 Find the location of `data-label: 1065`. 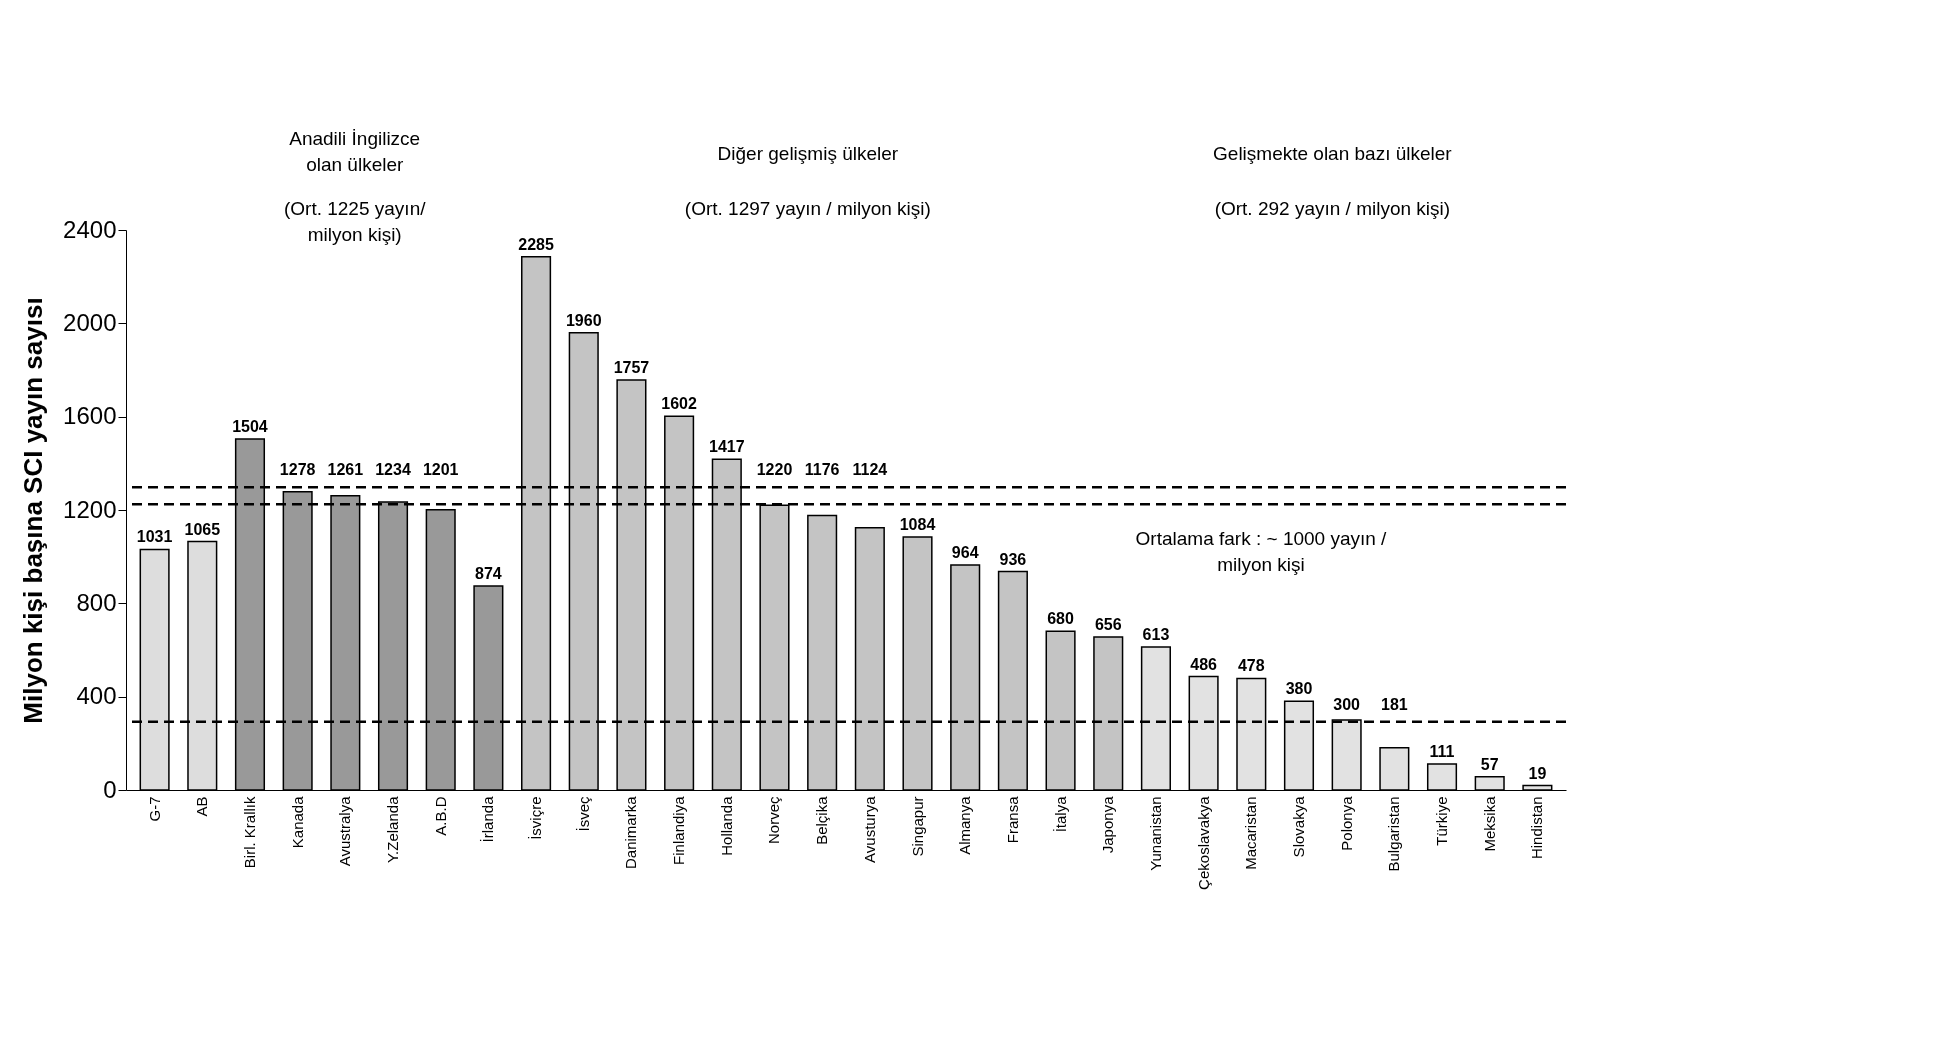

data-label: 1065 is located at coordinates (202, 529).